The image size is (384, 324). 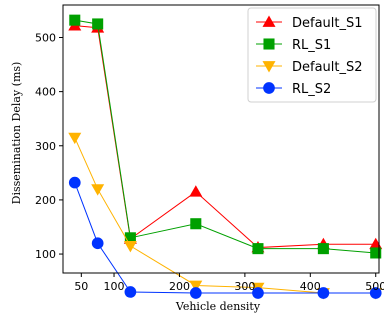 I want to click on legend-item: RL_S1, so click(x=293, y=45).